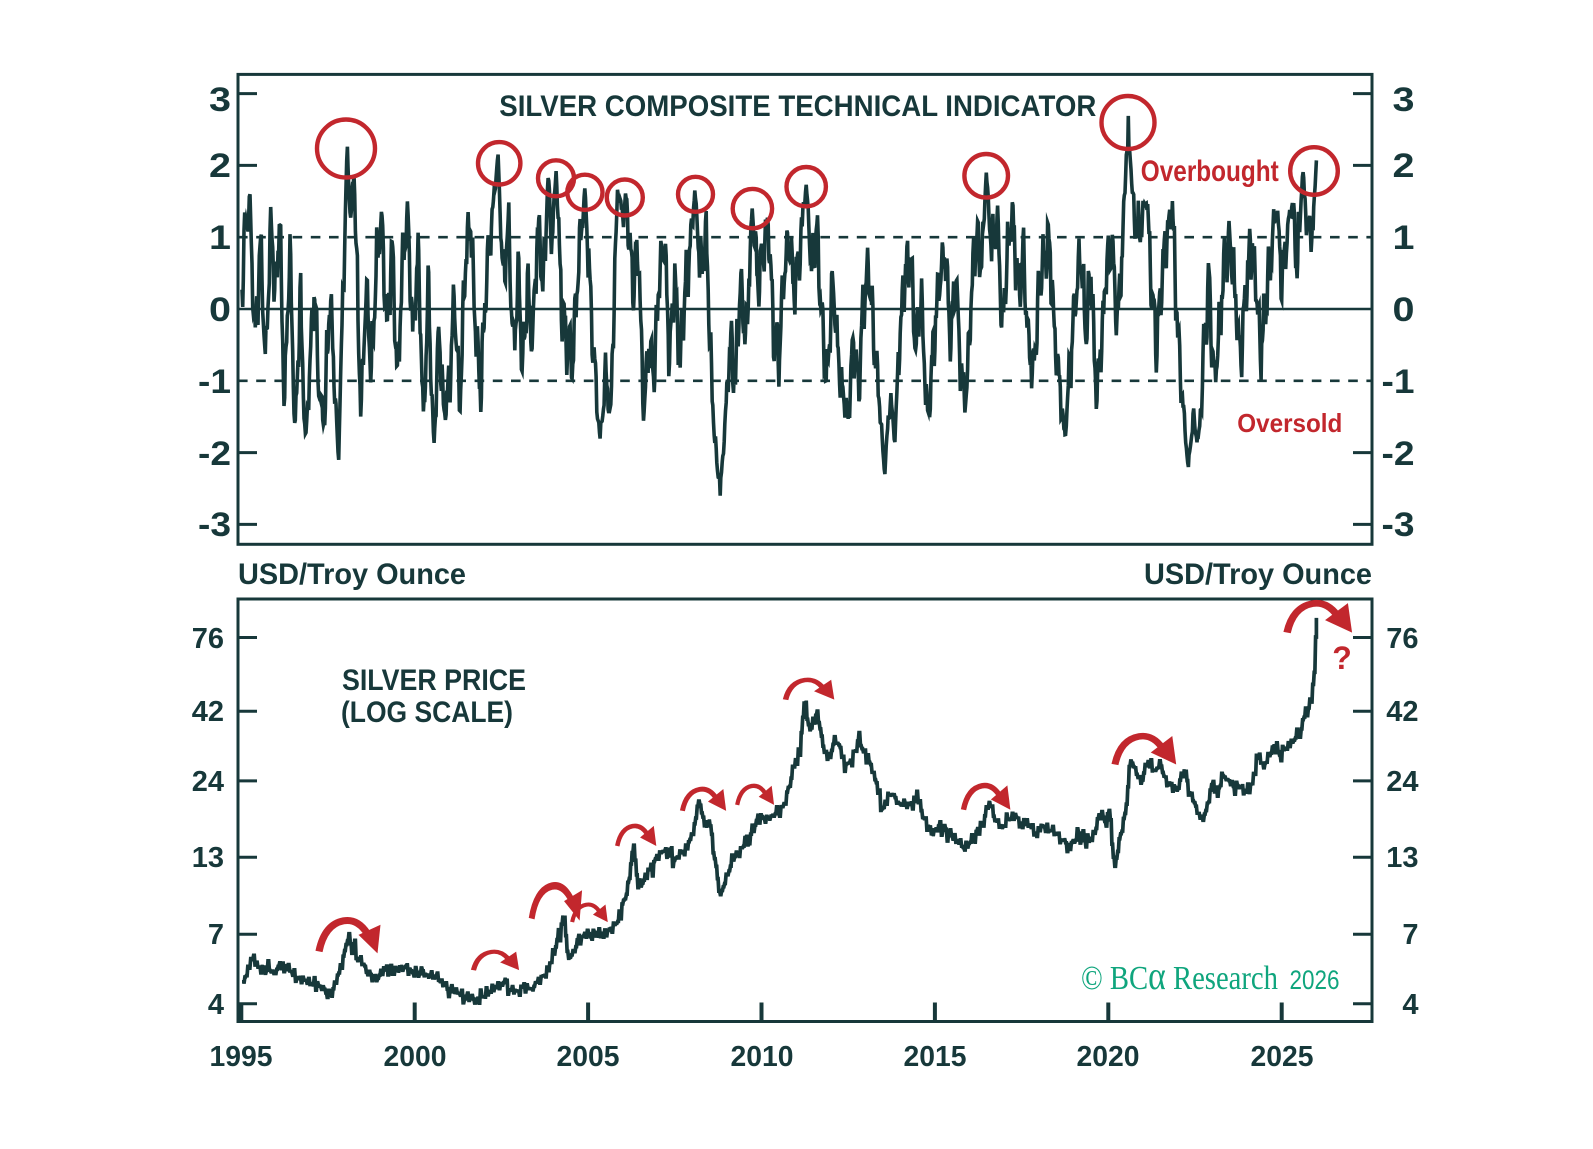 The width and height of the screenshot is (1593, 1149). Describe the element at coordinates (241, 1057) in the screenshot. I see `svg-text: 1995` at that location.